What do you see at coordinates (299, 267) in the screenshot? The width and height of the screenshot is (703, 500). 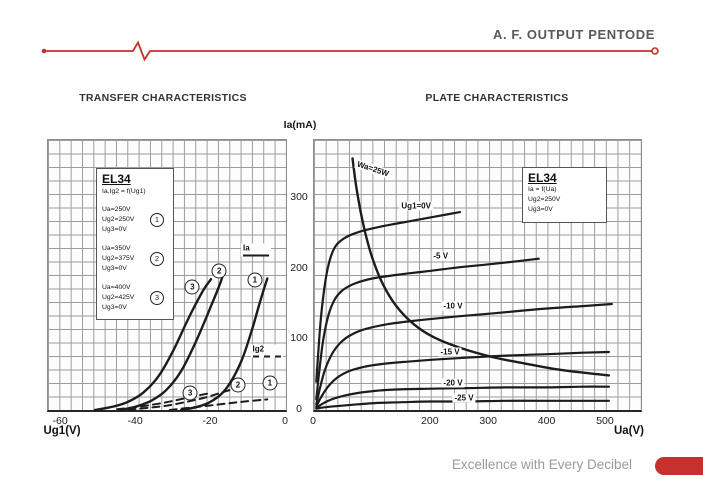 I see `y-tick-200: 200` at bounding box center [299, 267].